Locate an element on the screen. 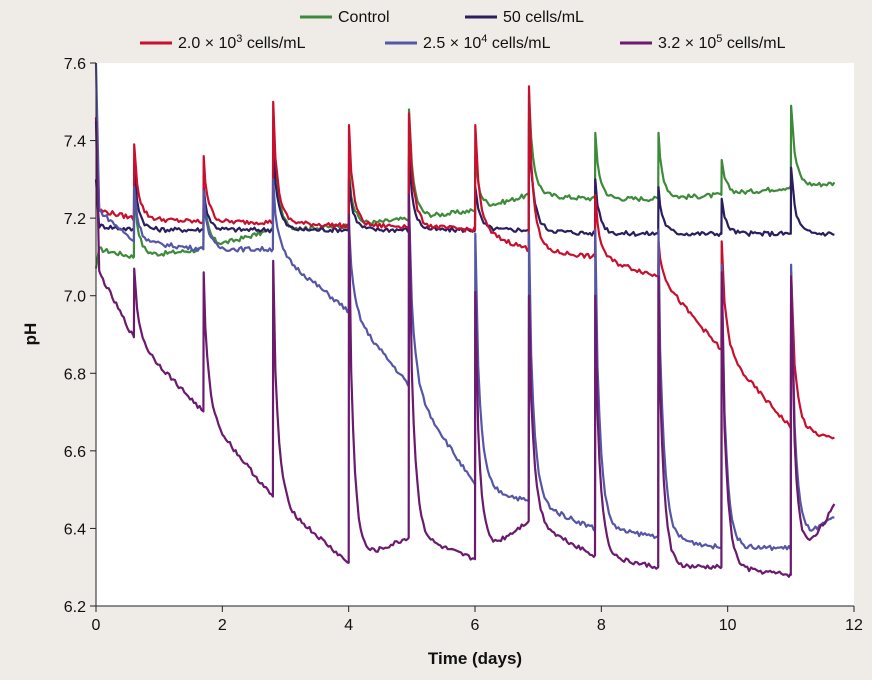 Image resolution: width=872 pixels, height=680 pixels. legend-label-part: 4 is located at coordinates (484, 39).